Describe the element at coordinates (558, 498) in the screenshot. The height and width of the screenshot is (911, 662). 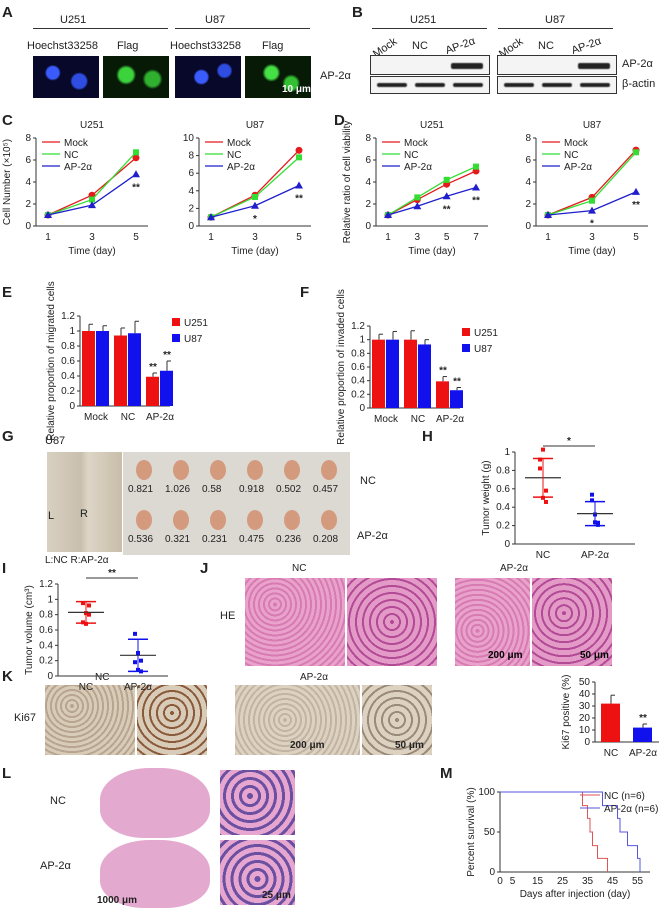
I see `scatter-chart-H: 0 0.2 0.4 0.6 0.8 1 Tumor weight (g) NC AP-2α *` at that location.